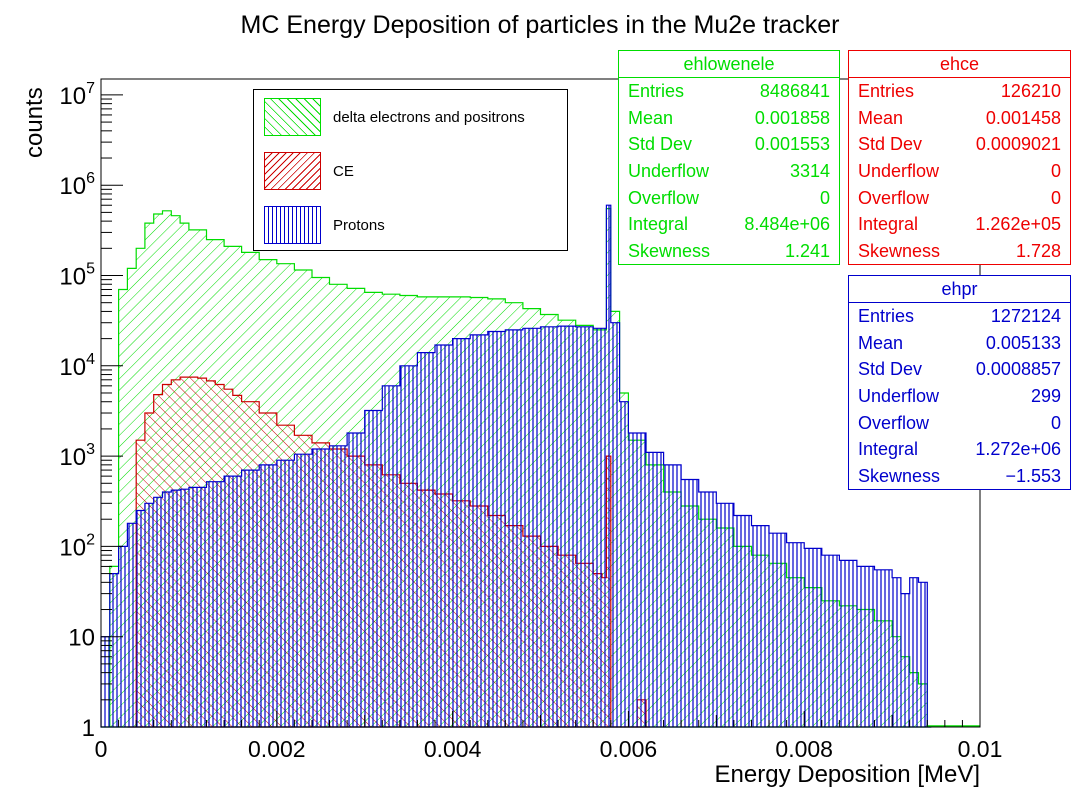 This screenshot has width=1082, height=792. What do you see at coordinates (292, 117) in the screenshot?
I see `legend-swatch-delta` at bounding box center [292, 117].